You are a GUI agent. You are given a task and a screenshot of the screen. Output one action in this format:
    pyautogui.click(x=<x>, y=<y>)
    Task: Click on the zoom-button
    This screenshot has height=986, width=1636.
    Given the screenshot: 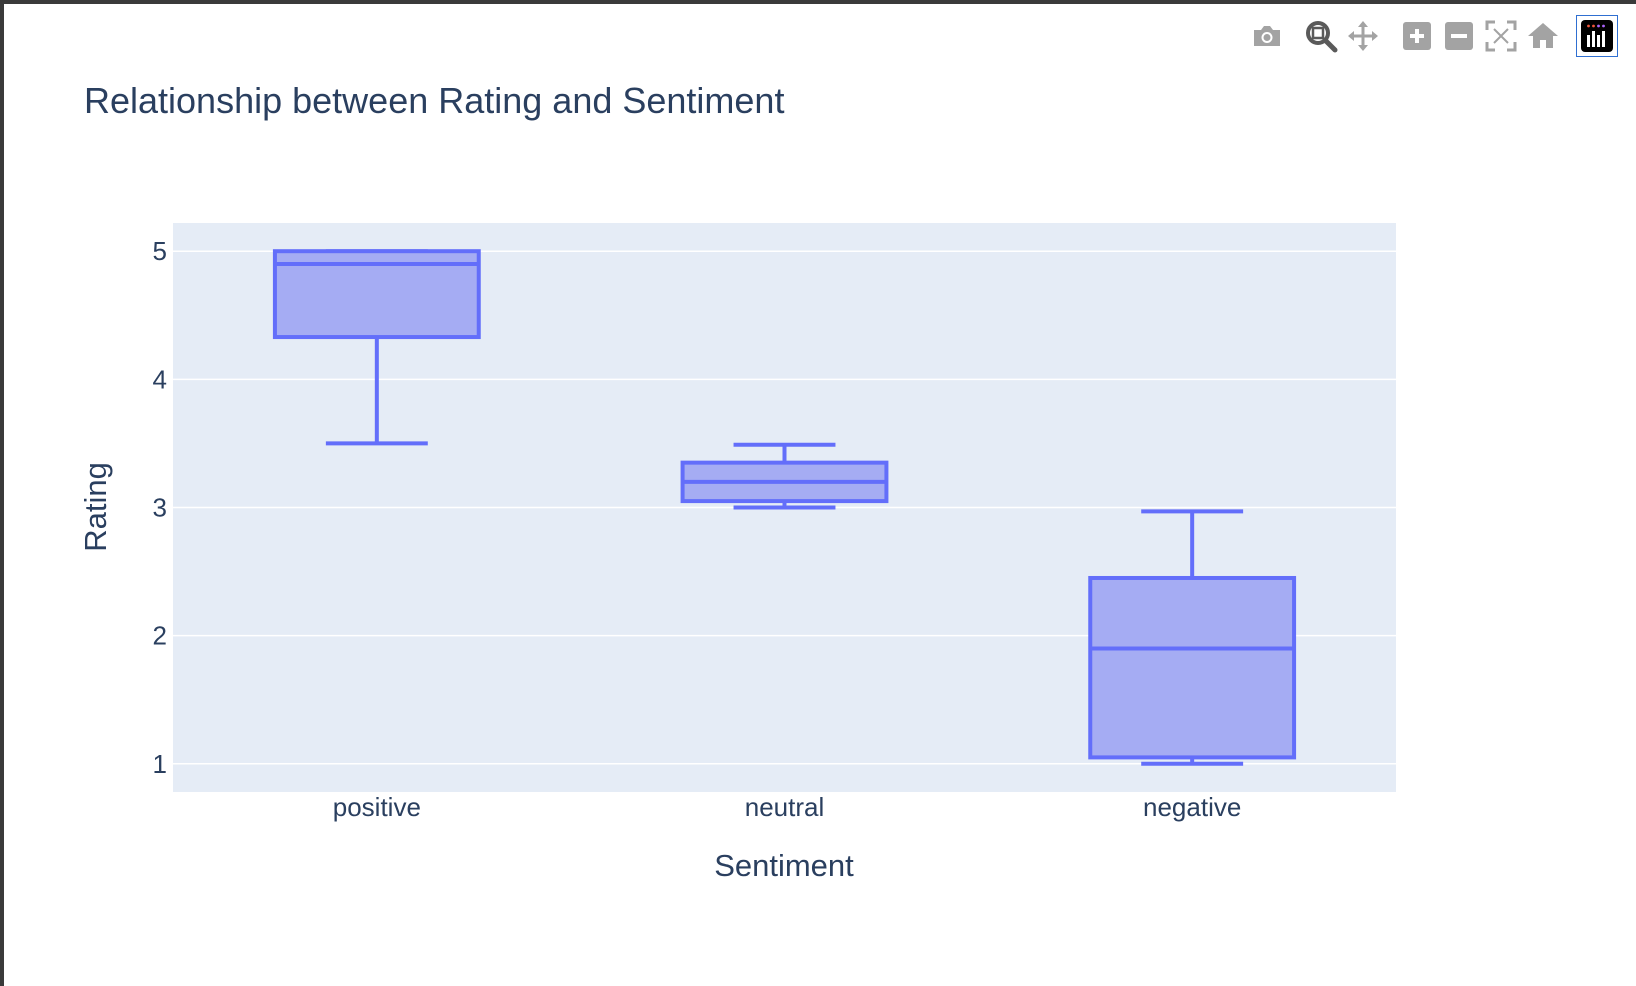 What is the action you would take?
    pyautogui.click(x=1321, y=36)
    